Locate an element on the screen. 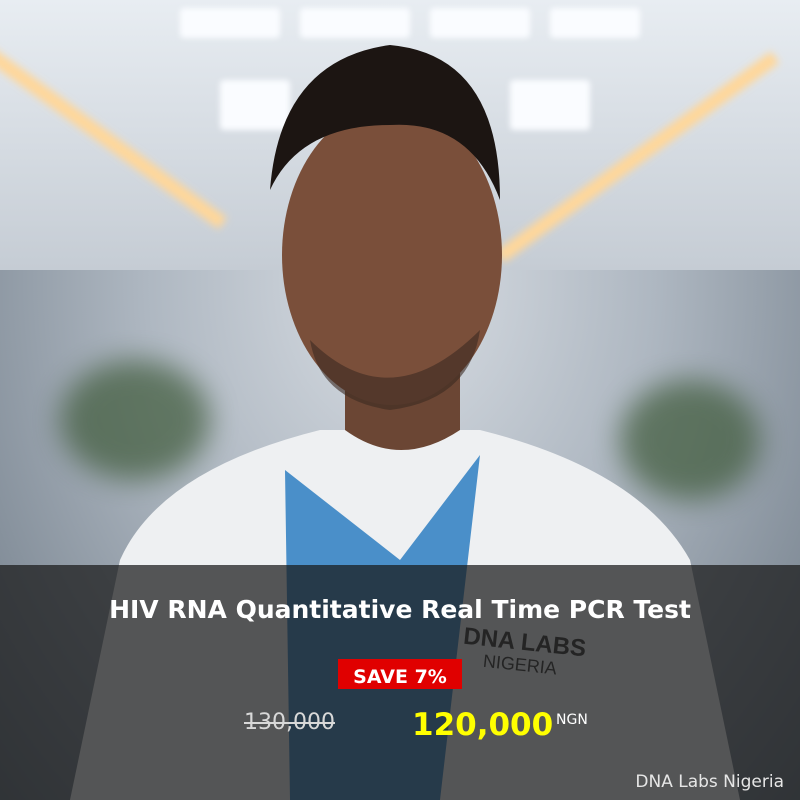 The height and width of the screenshot is (800, 800). sale-price: 120,000 is located at coordinates (483, 725).